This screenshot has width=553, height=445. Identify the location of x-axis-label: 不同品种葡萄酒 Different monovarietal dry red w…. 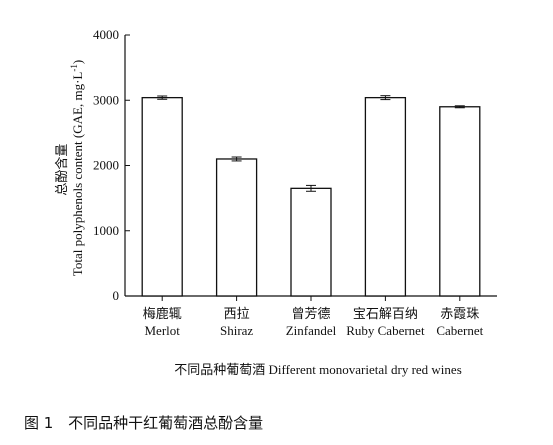
(318, 369).